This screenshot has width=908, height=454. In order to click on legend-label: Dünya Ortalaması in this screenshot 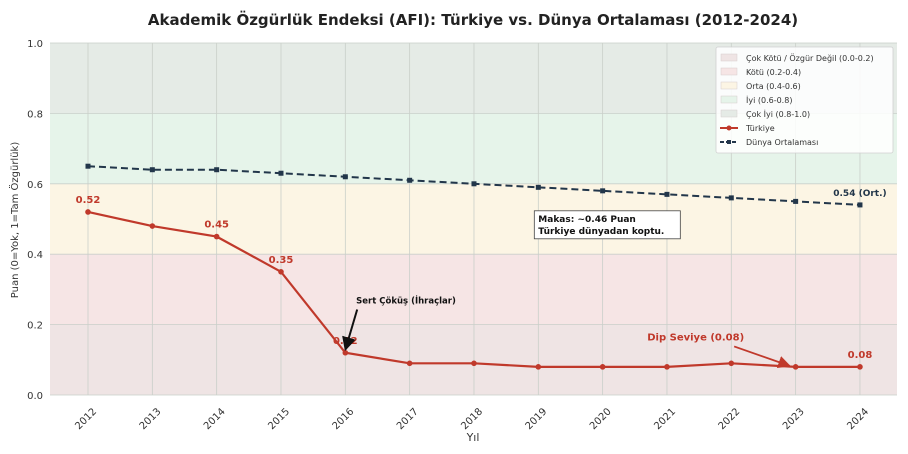, I will do `click(782, 142)`.